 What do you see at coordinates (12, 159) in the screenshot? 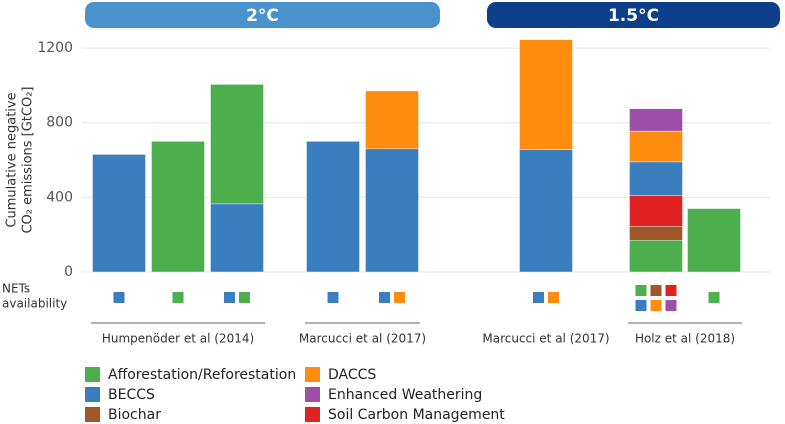
I see `y-axis-label: Cumulative negative` at bounding box center [12, 159].